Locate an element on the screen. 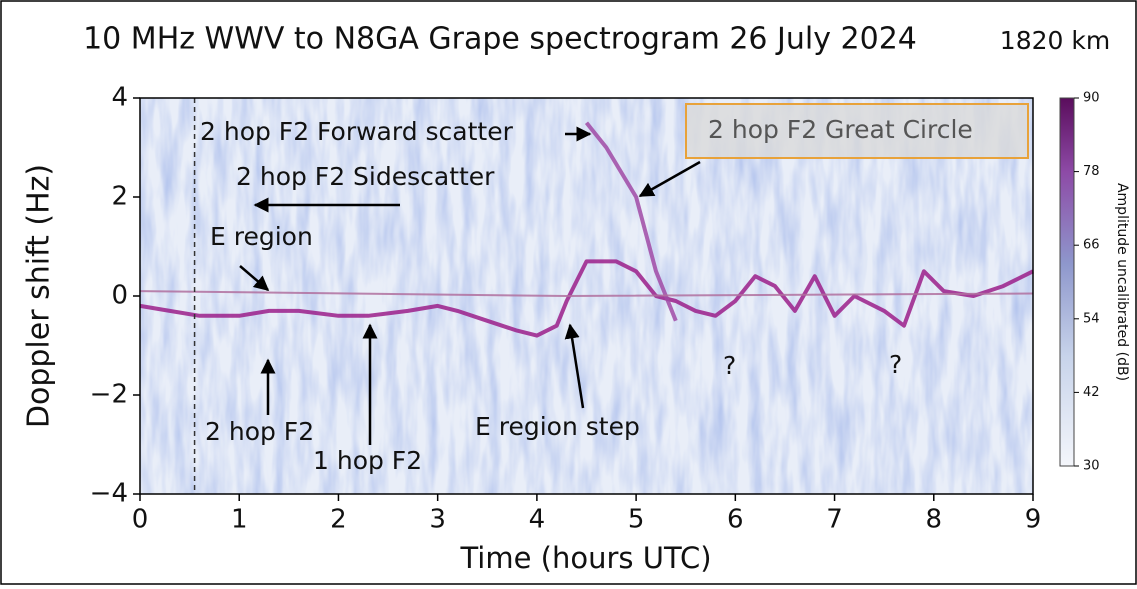 This screenshot has height=589, width=1137. x-tick-label: 2 is located at coordinates (338, 520).